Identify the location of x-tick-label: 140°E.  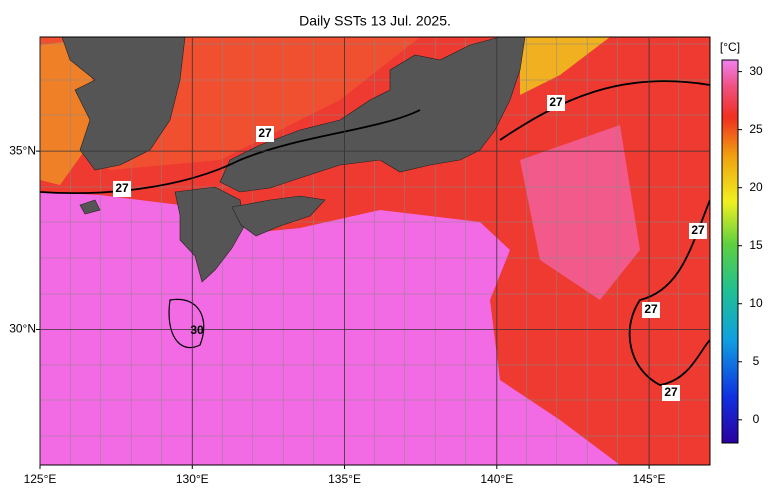
(496, 479).